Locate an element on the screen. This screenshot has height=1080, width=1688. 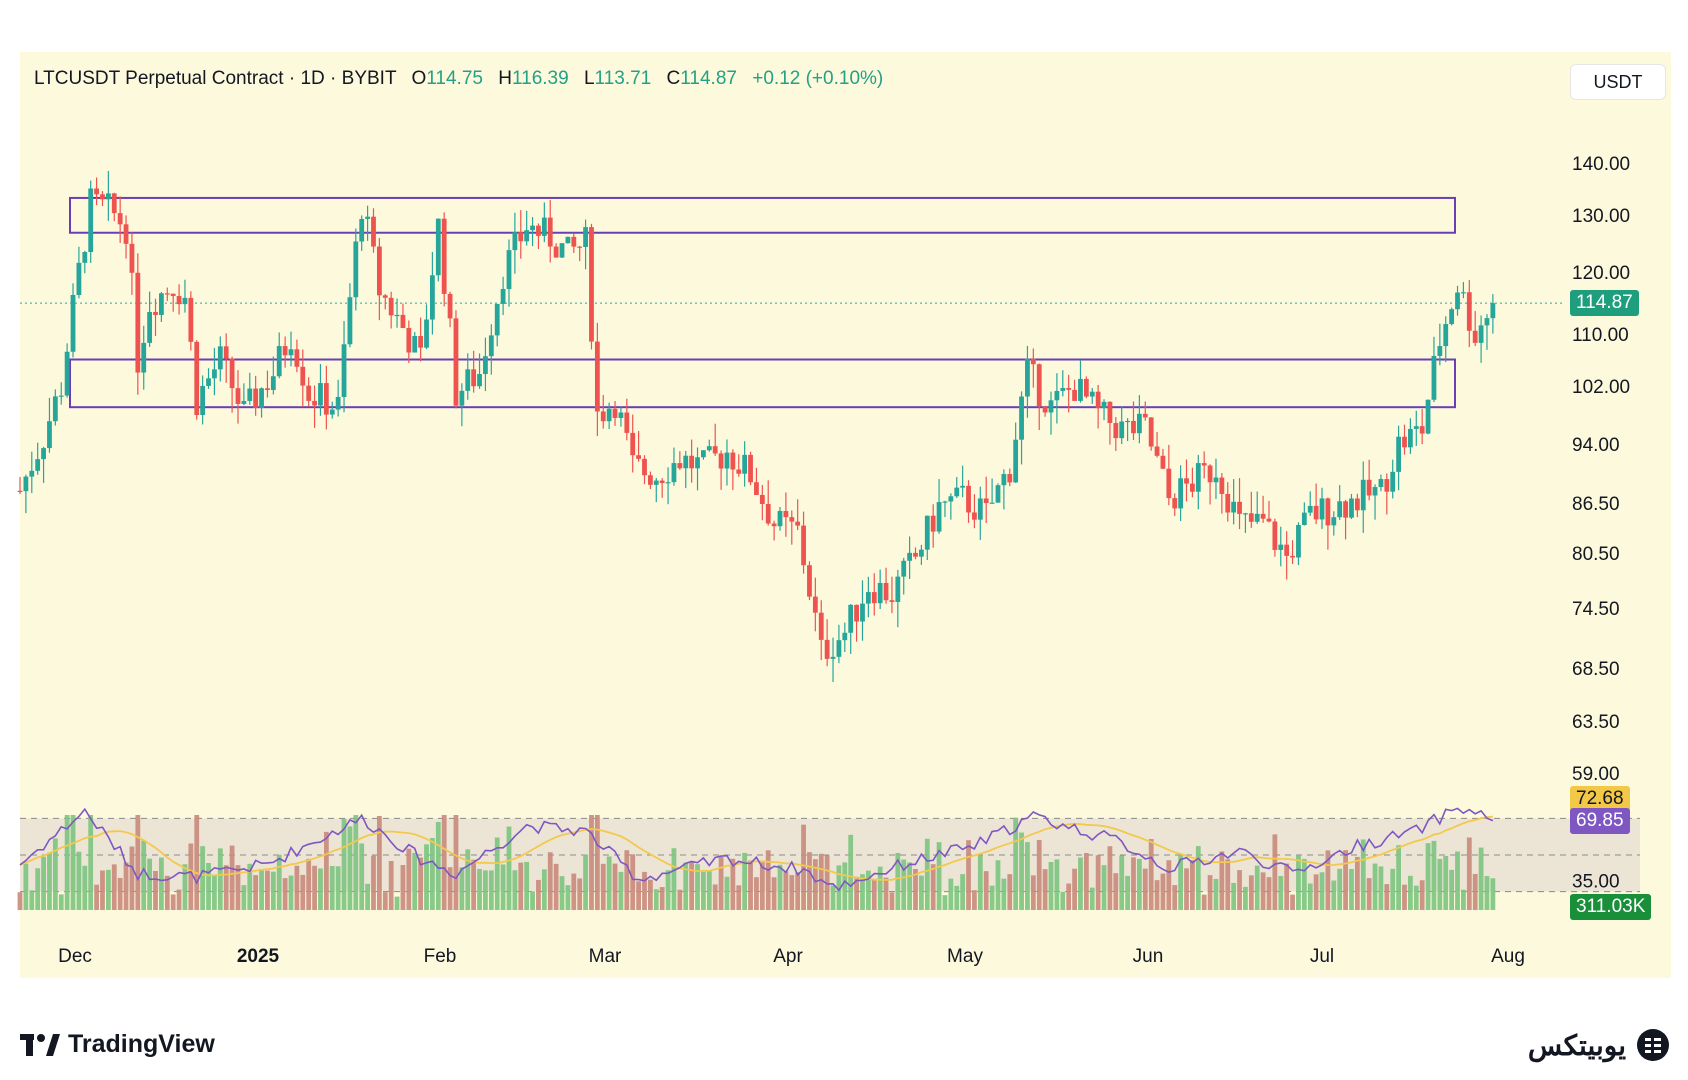
symbol-name: LTCUSDT Perpetual Contract is located at coordinates (159, 78).